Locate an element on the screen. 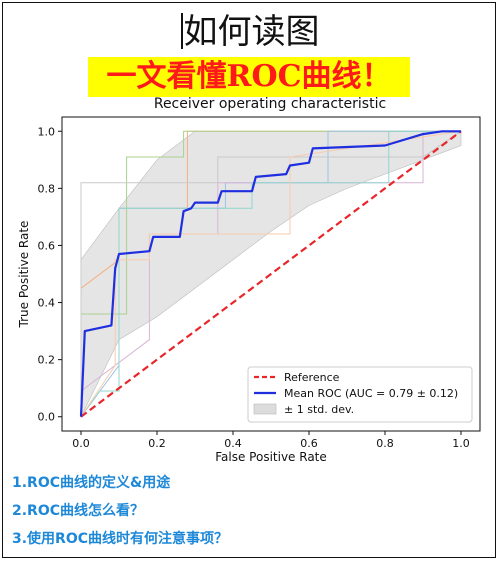  x-tick-label-5: 1.0 is located at coordinates (461, 443).